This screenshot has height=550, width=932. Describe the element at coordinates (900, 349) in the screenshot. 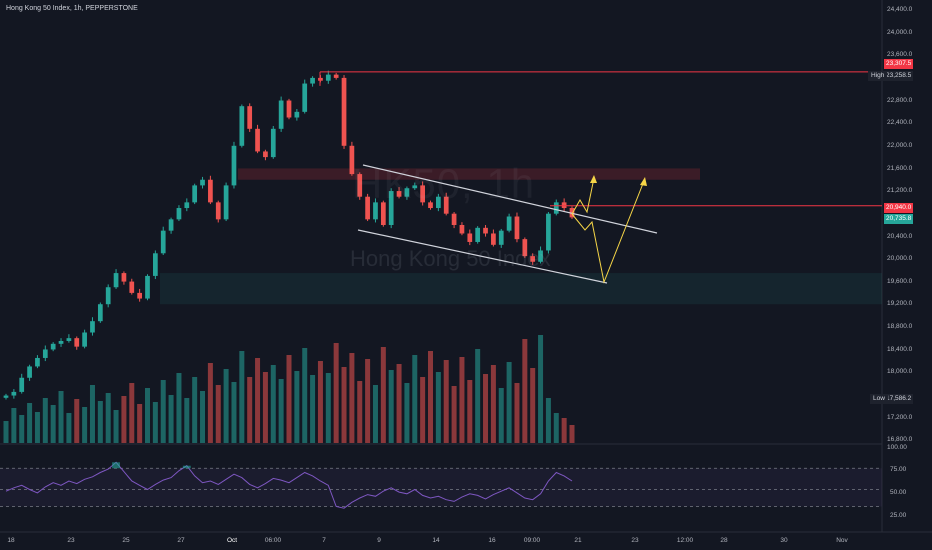

I see `price-tick: 18,400.0` at that location.